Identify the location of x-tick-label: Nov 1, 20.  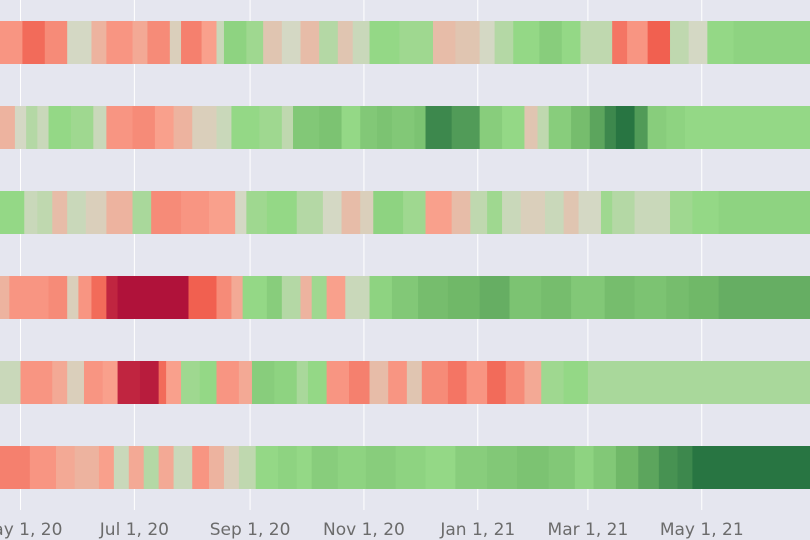
(364, 530).